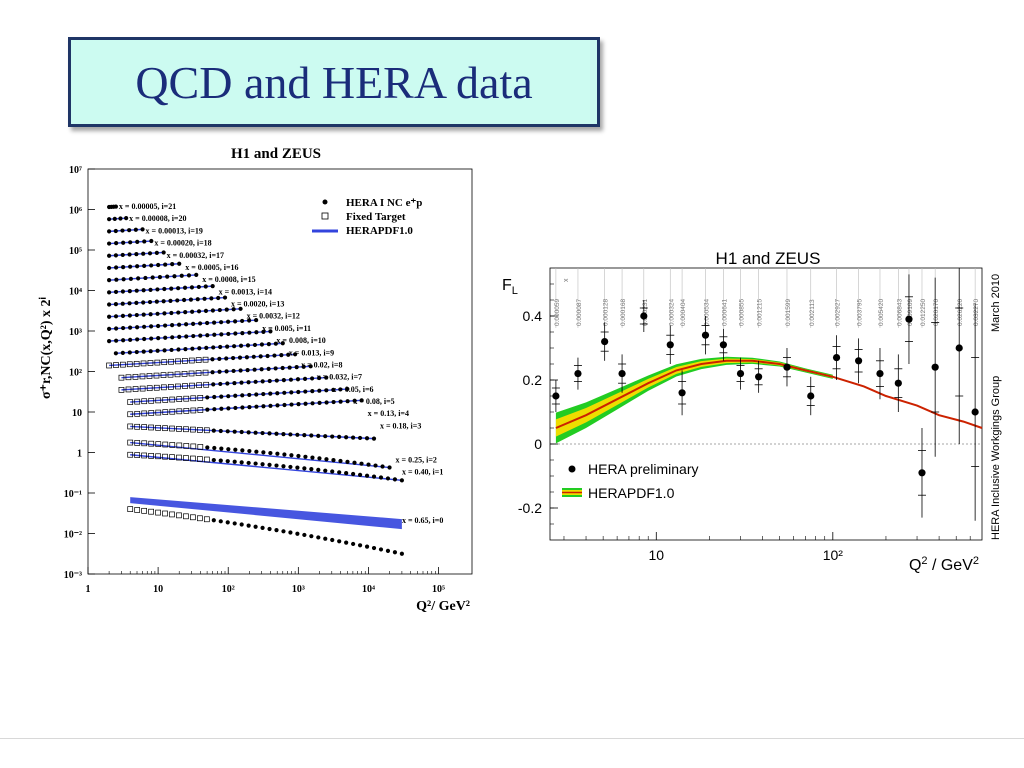  I want to click on chart1-series-label: x = 0.00032, i=17, so click(195, 255).